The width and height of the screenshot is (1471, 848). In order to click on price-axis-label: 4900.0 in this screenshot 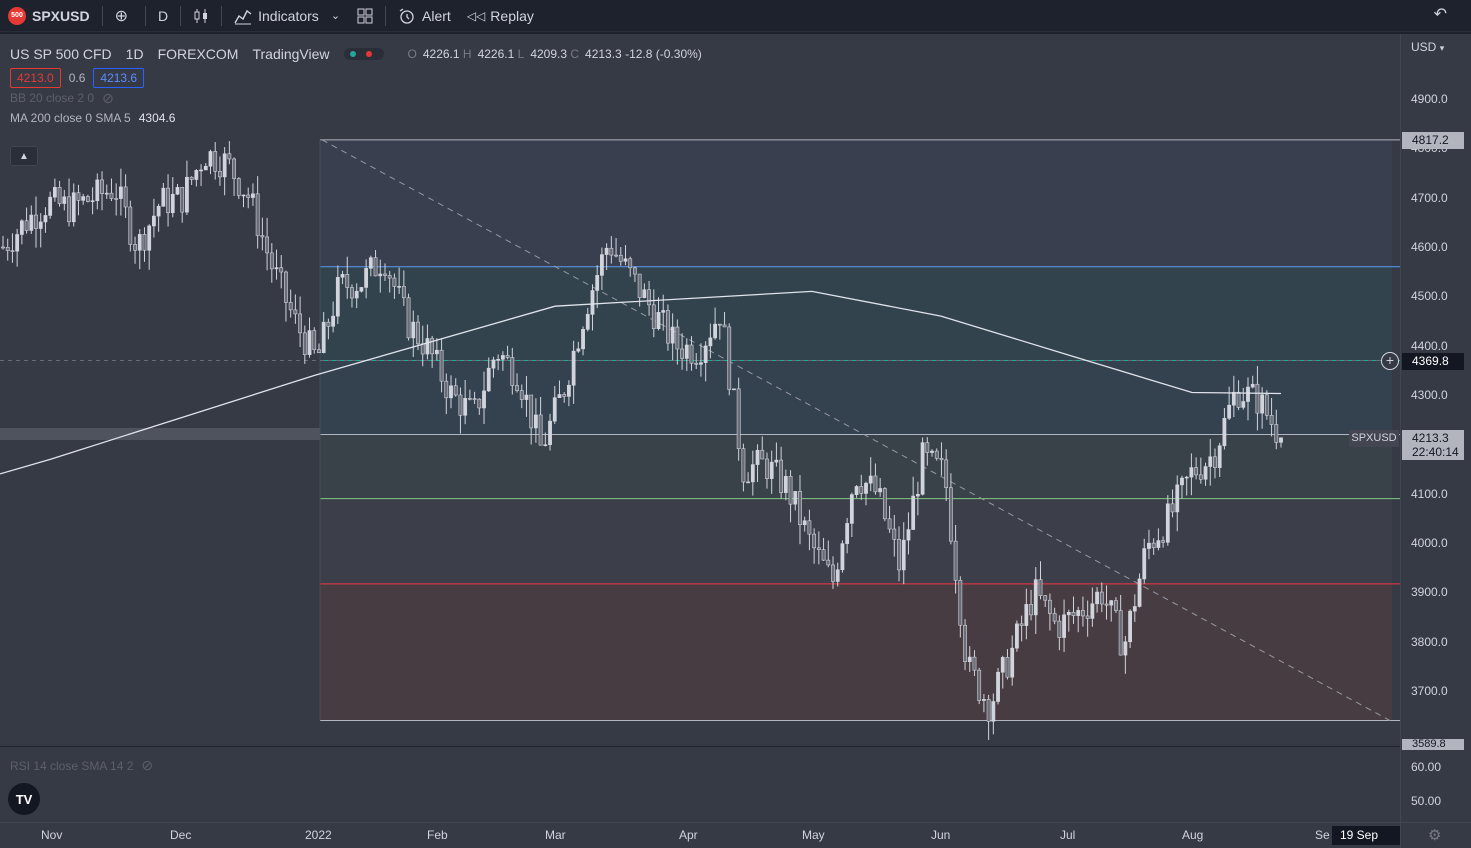, I will do `click(1429, 99)`.